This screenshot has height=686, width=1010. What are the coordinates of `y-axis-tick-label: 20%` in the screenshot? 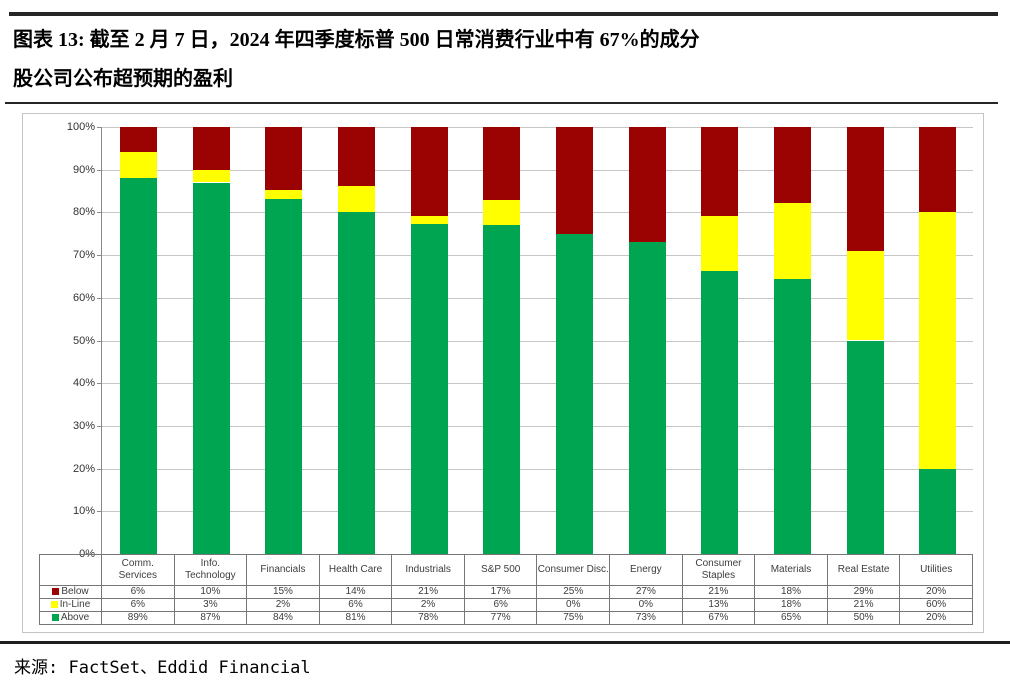 It's located at (83, 468).